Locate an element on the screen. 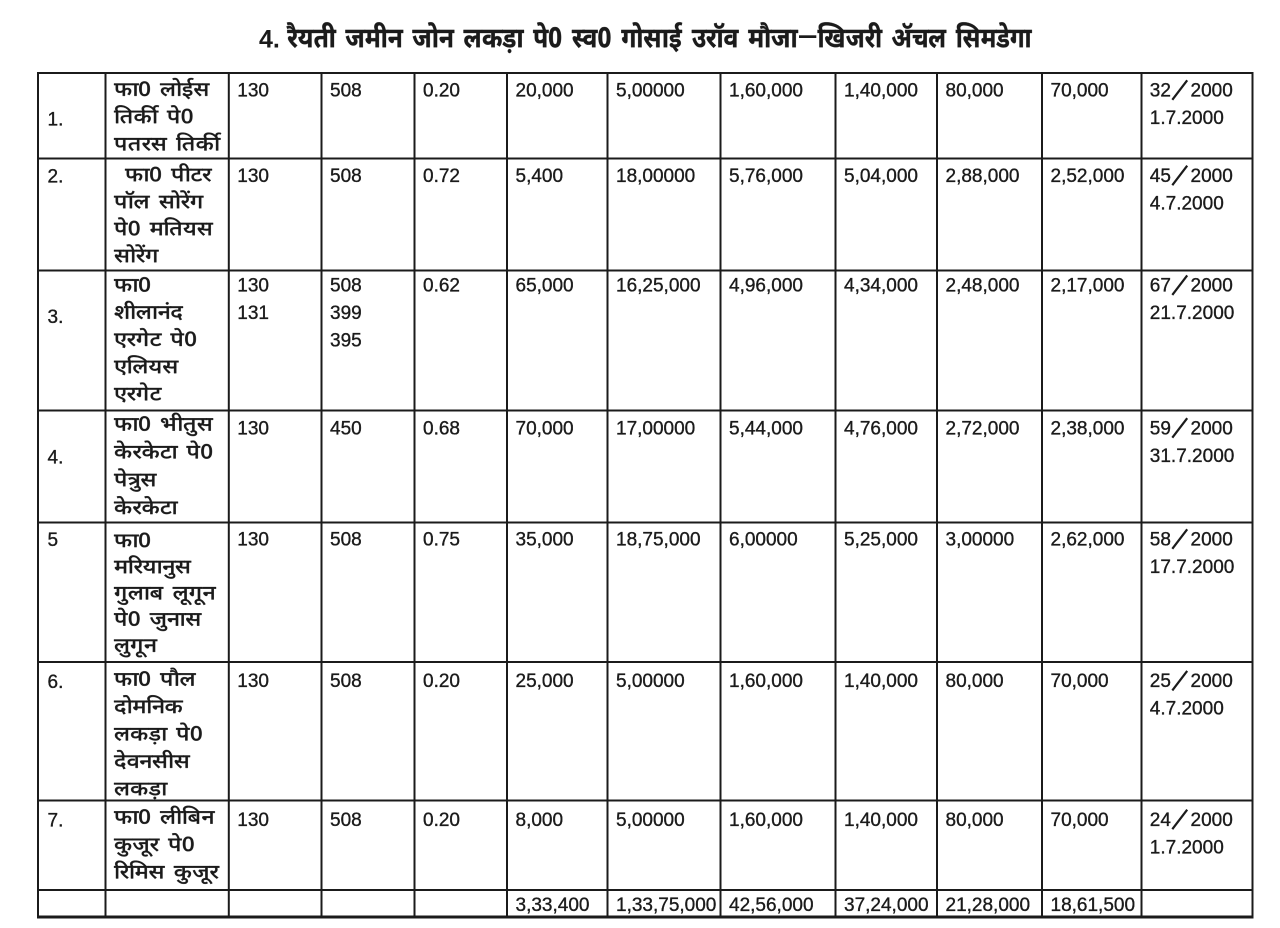  svg-text: 18,75,000 is located at coordinates (658, 539).